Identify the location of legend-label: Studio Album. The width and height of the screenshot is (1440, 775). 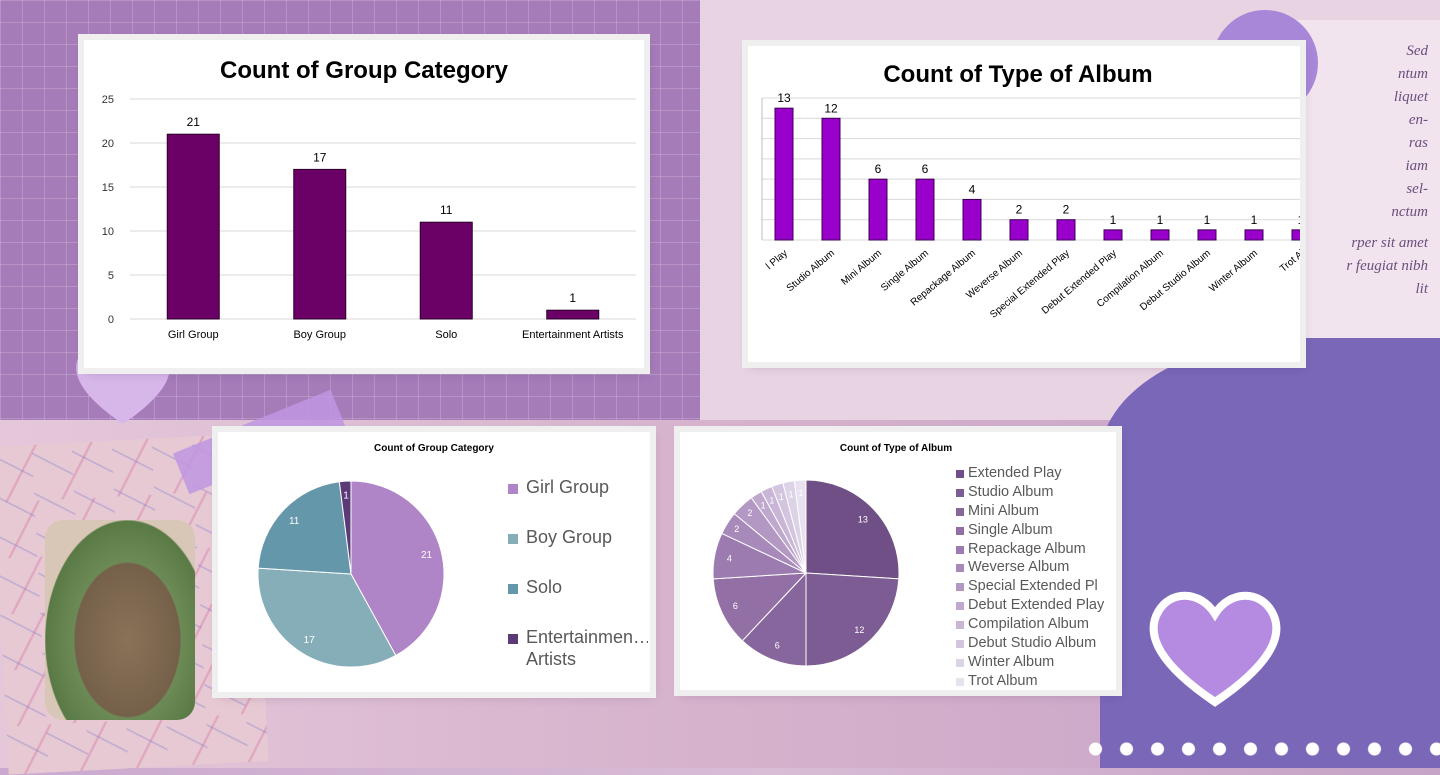
(1011, 491).